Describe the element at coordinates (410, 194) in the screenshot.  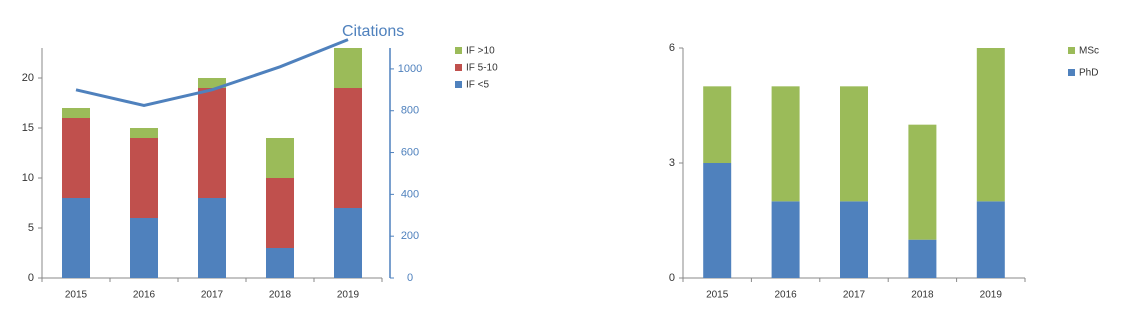
I see `y2-tick-label: 400` at that location.